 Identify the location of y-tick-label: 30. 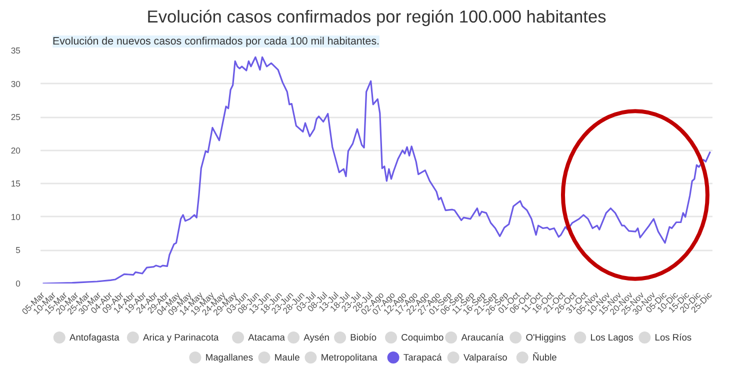
(15, 83).